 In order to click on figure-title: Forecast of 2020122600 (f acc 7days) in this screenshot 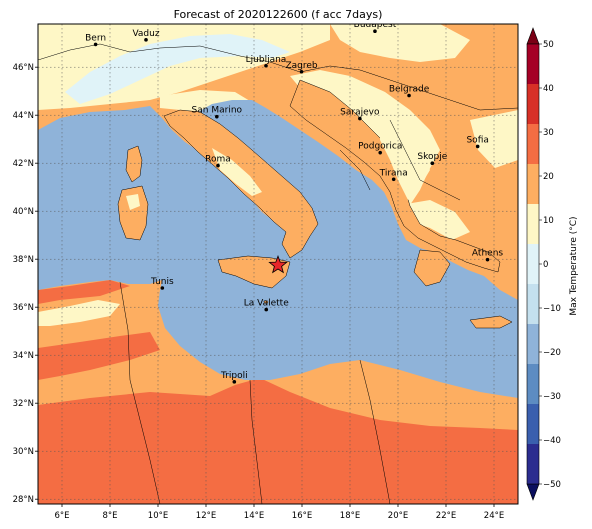, I will do `click(278, 14)`.